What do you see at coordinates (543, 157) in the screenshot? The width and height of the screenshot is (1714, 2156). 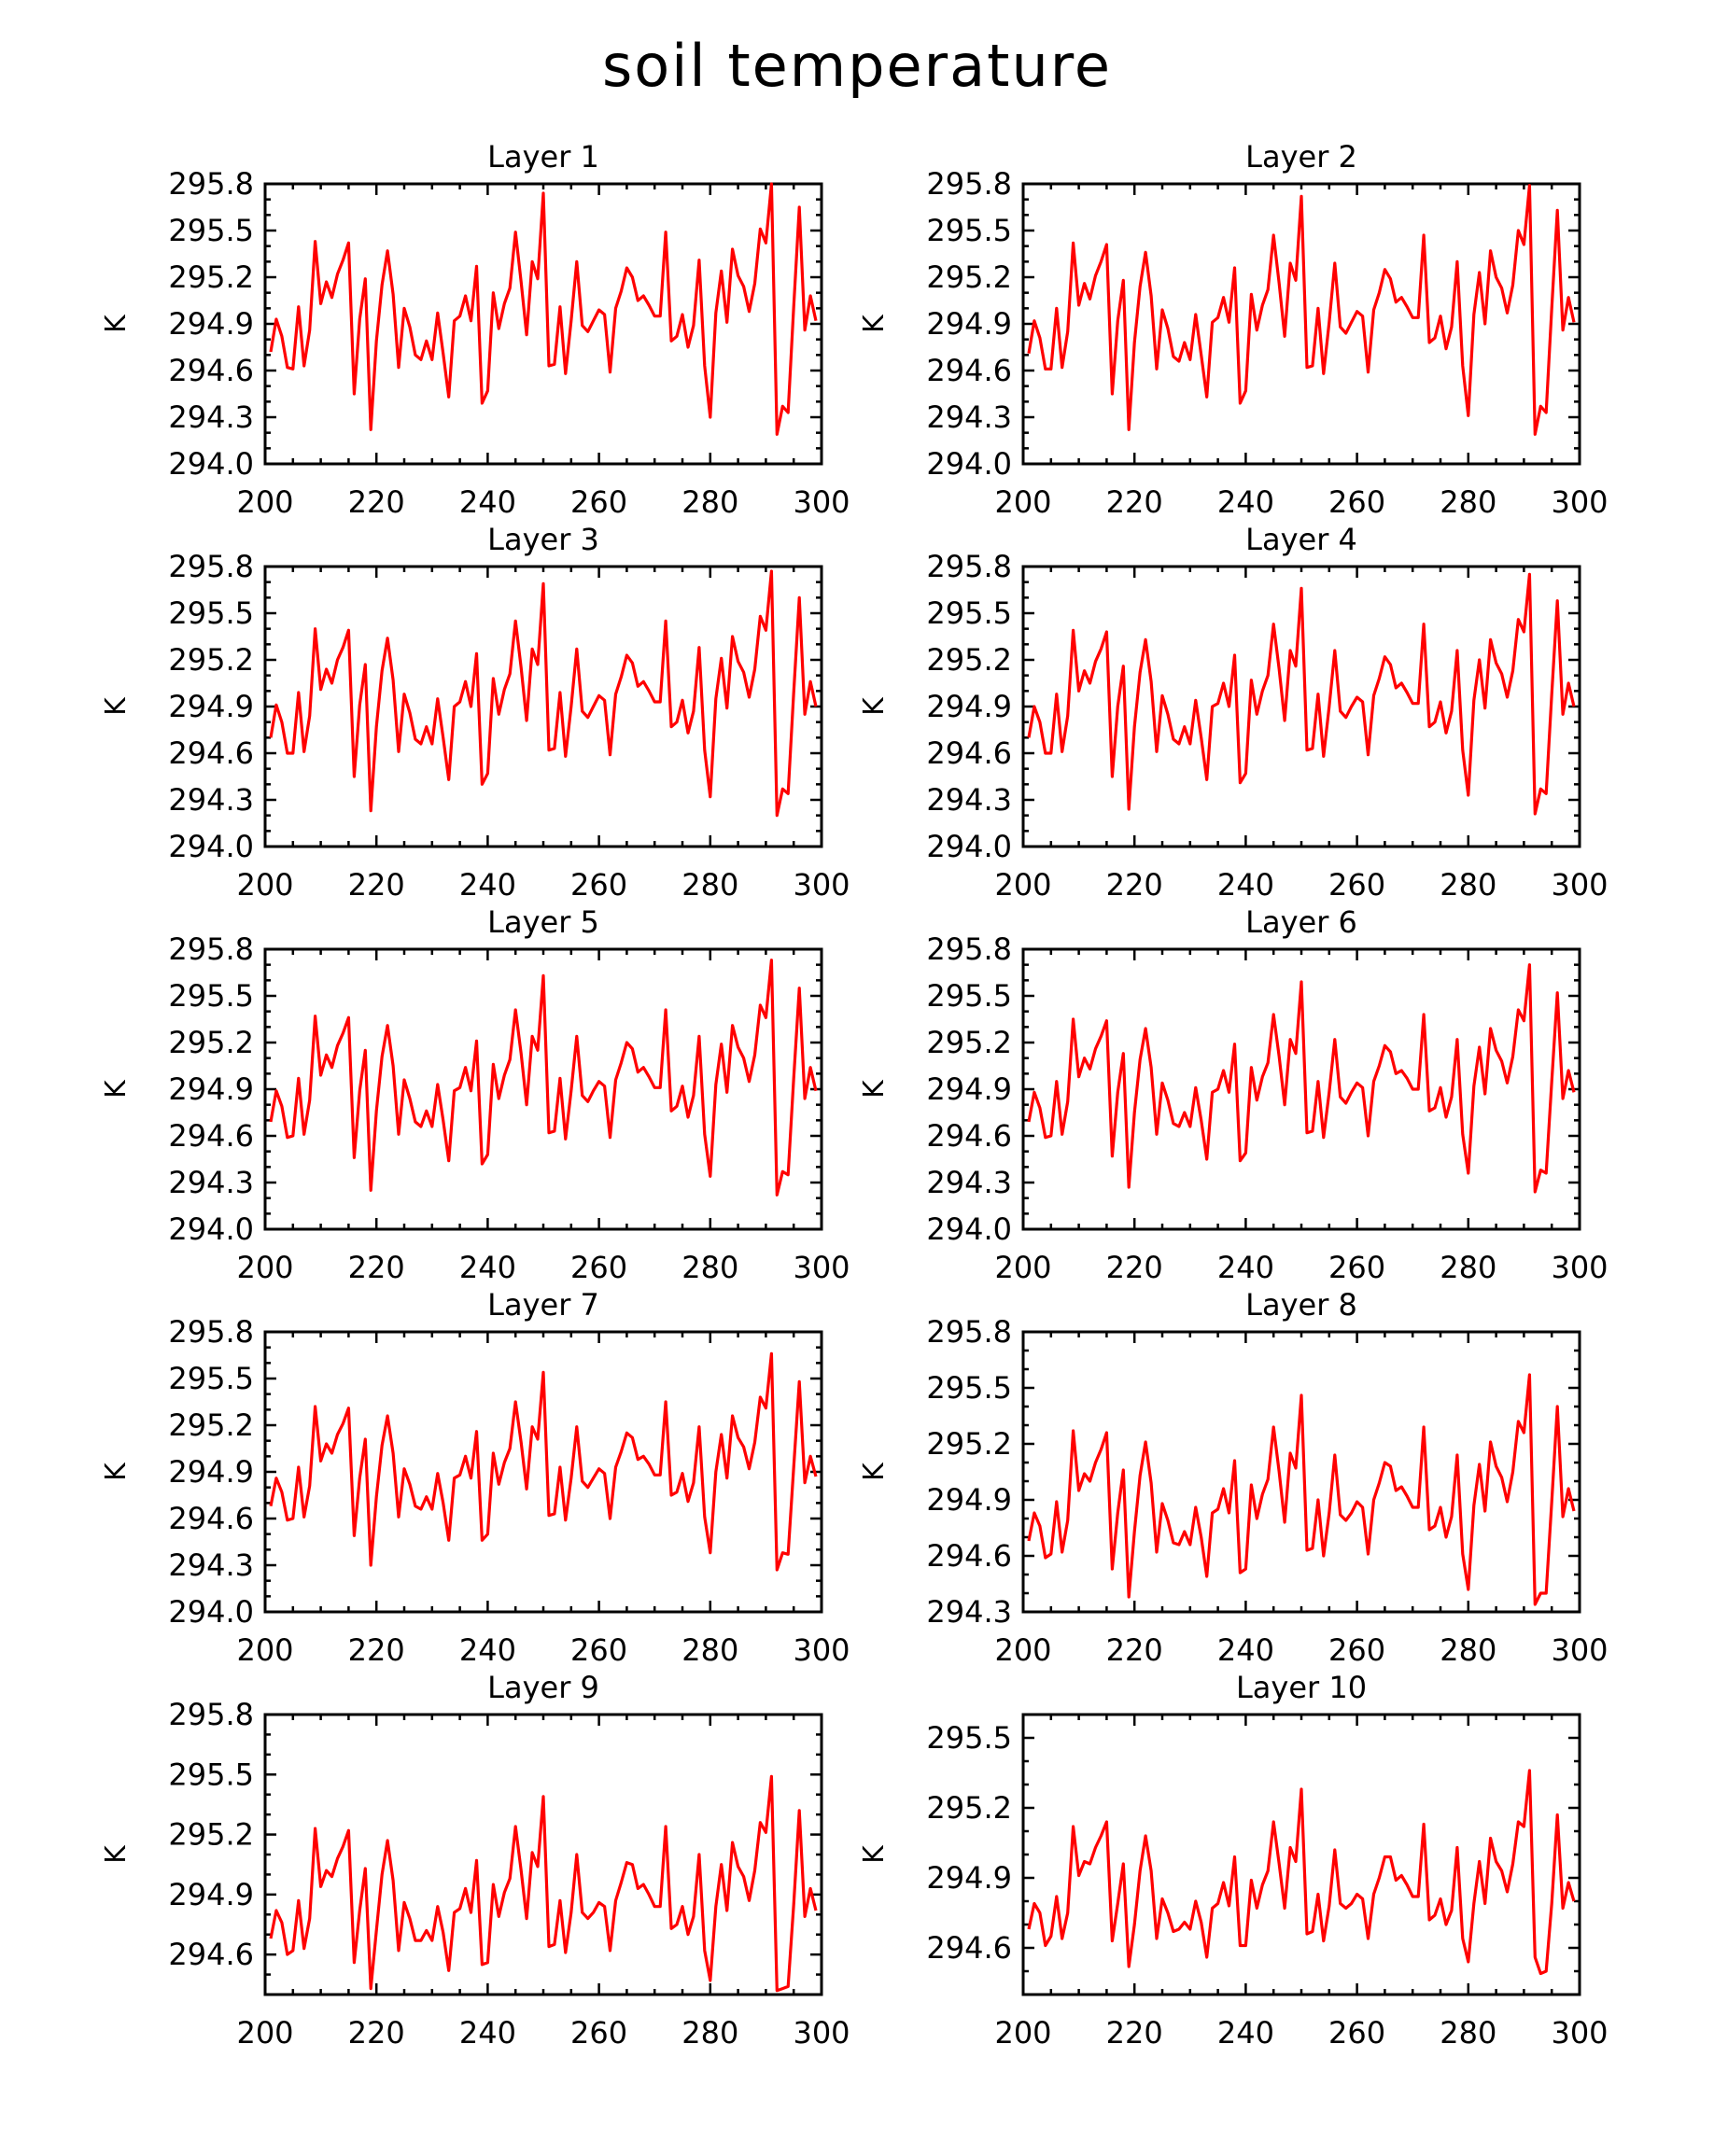 I see `panel-title: Layer 1` at bounding box center [543, 157].